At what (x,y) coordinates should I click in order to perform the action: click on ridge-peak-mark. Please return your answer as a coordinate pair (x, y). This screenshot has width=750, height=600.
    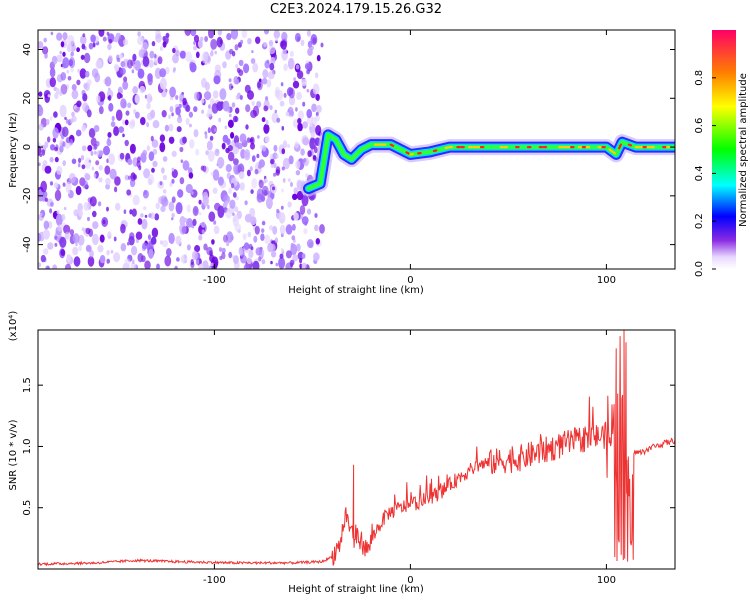
    Looking at the image, I should click on (435, 151).